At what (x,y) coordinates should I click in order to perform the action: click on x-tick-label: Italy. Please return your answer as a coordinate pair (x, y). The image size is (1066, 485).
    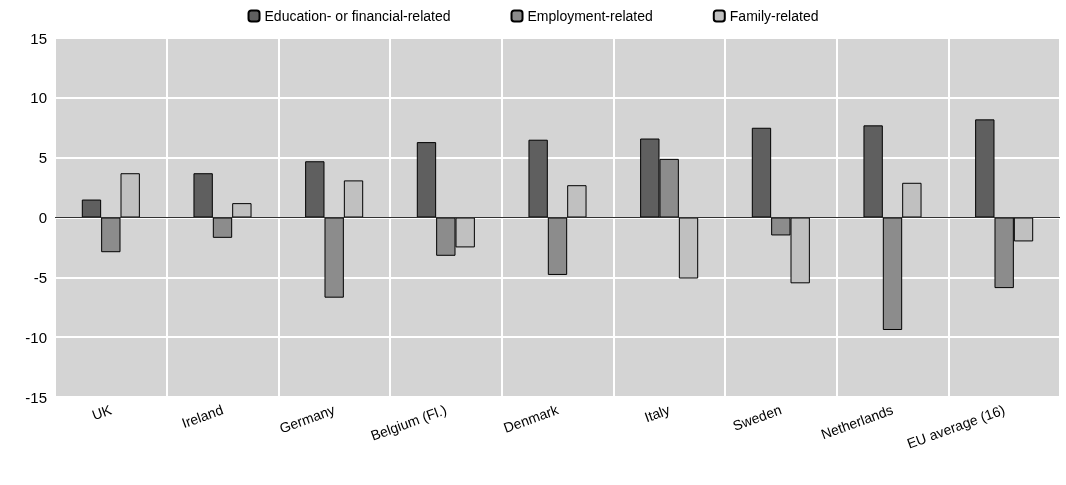
    Looking at the image, I should click on (657, 413).